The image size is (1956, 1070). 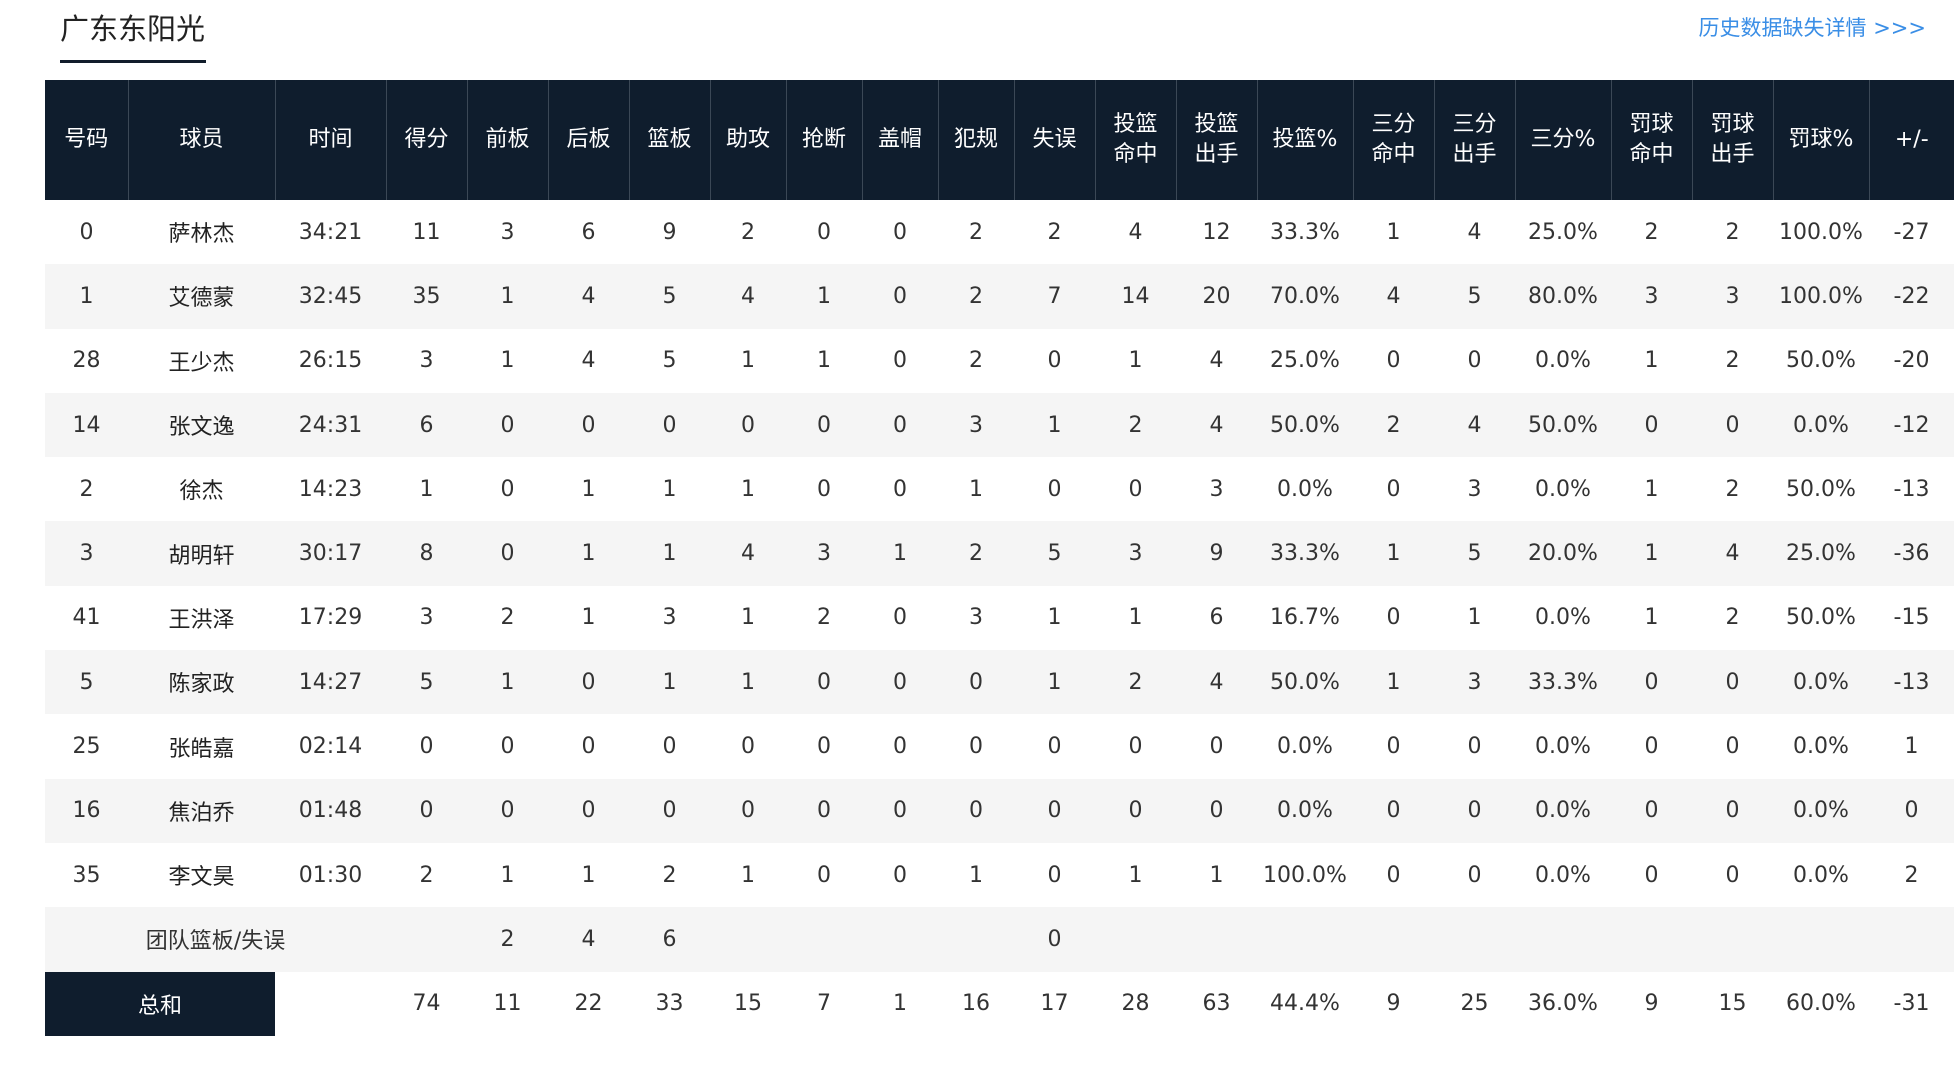 I want to click on player-tpa-cell: 1, so click(x=1474, y=618).